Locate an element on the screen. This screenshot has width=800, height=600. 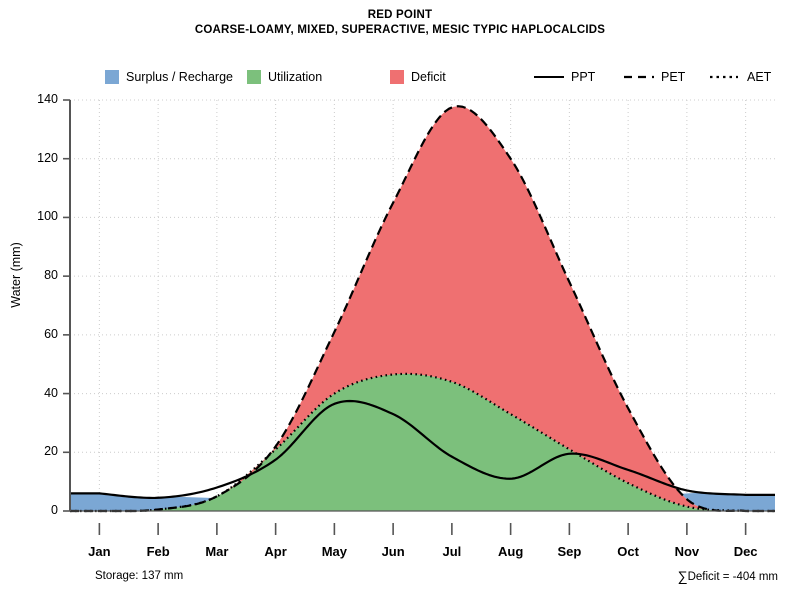
solid-line-icon is located at coordinates (549, 77).